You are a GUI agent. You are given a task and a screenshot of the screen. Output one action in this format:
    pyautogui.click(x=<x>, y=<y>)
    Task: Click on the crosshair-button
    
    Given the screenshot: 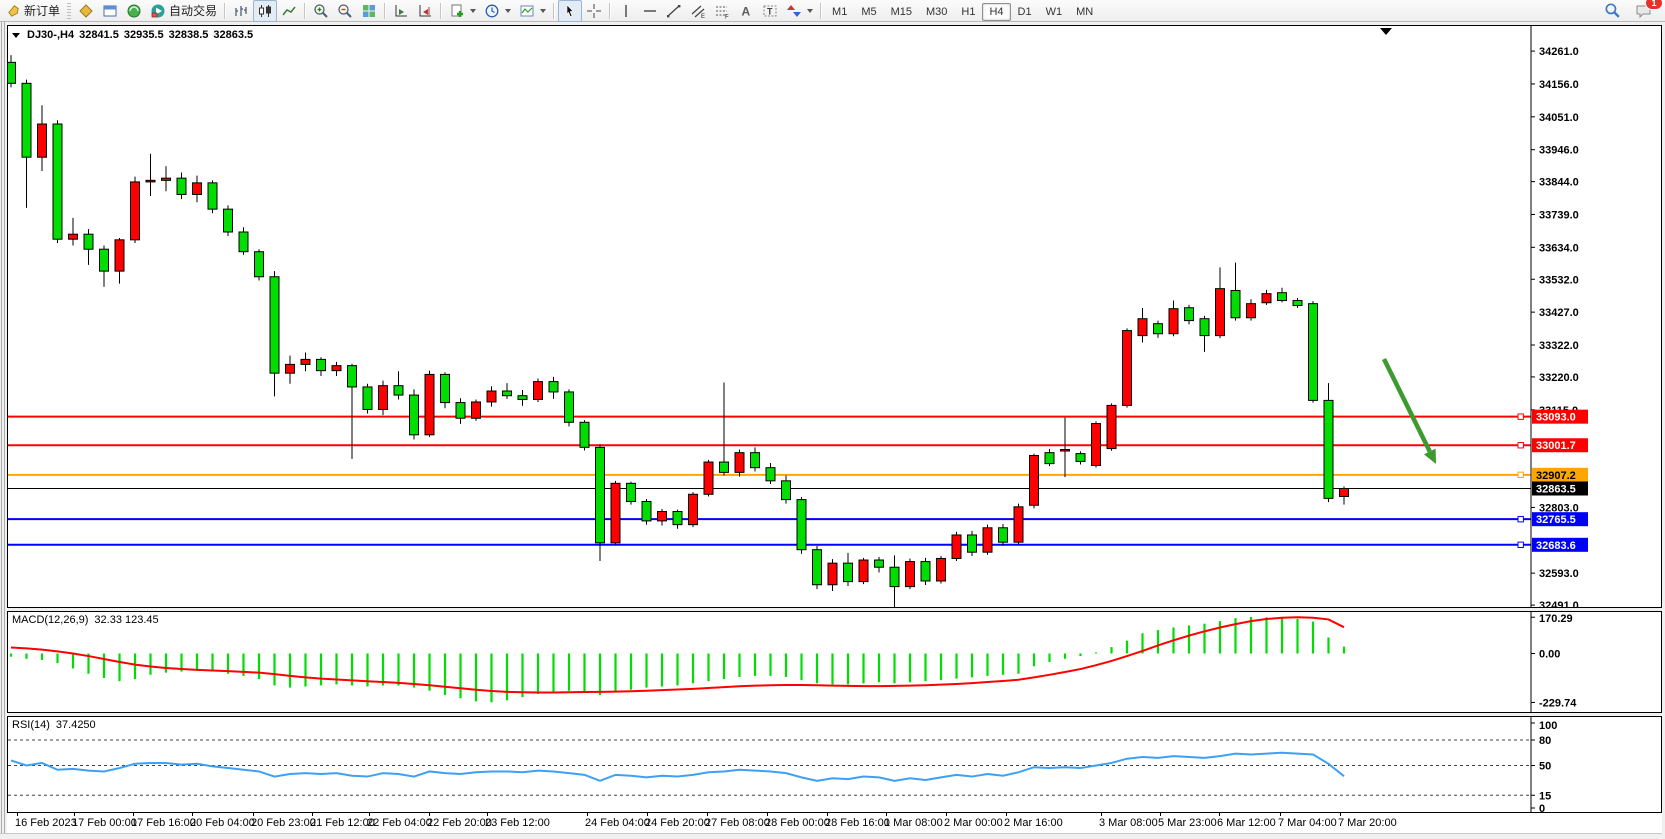 What is the action you would take?
    pyautogui.click(x=594, y=11)
    